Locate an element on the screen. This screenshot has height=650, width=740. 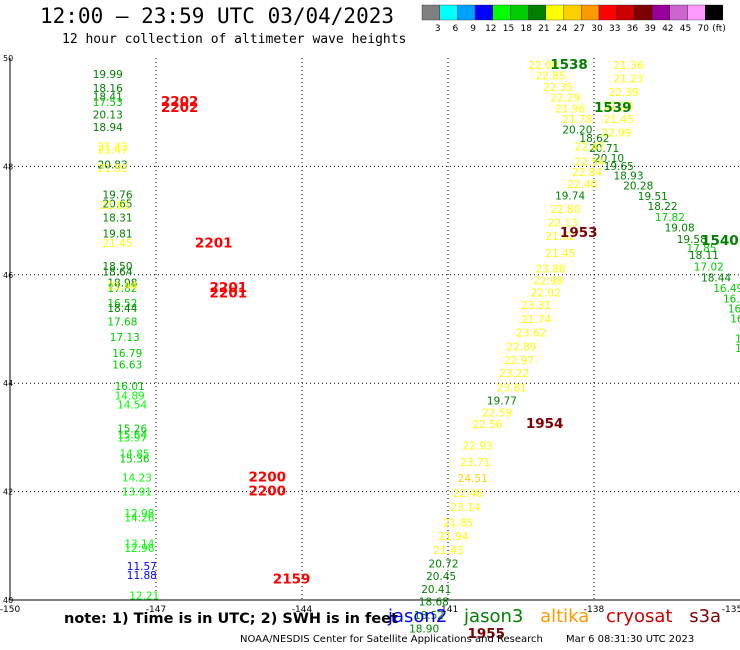
color-scale-tick: 27 is located at coordinates (579, 29).